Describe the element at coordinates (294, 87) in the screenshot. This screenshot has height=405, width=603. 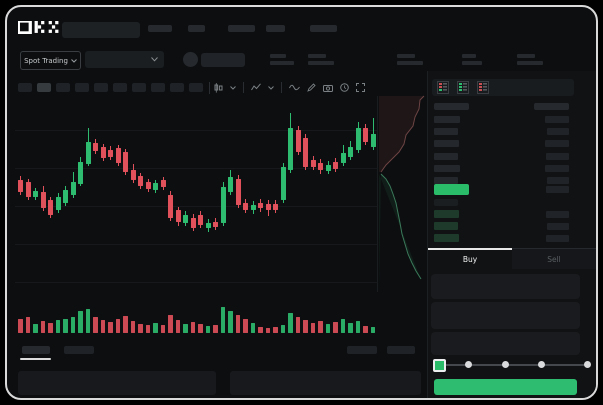
I see `wave-icon` at that location.